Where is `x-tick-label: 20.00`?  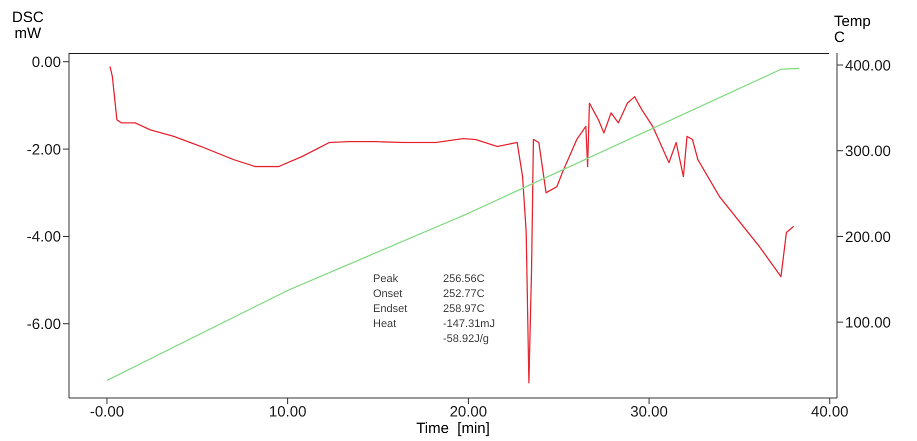
x-tick-label: 20.00 is located at coordinates (469, 412).